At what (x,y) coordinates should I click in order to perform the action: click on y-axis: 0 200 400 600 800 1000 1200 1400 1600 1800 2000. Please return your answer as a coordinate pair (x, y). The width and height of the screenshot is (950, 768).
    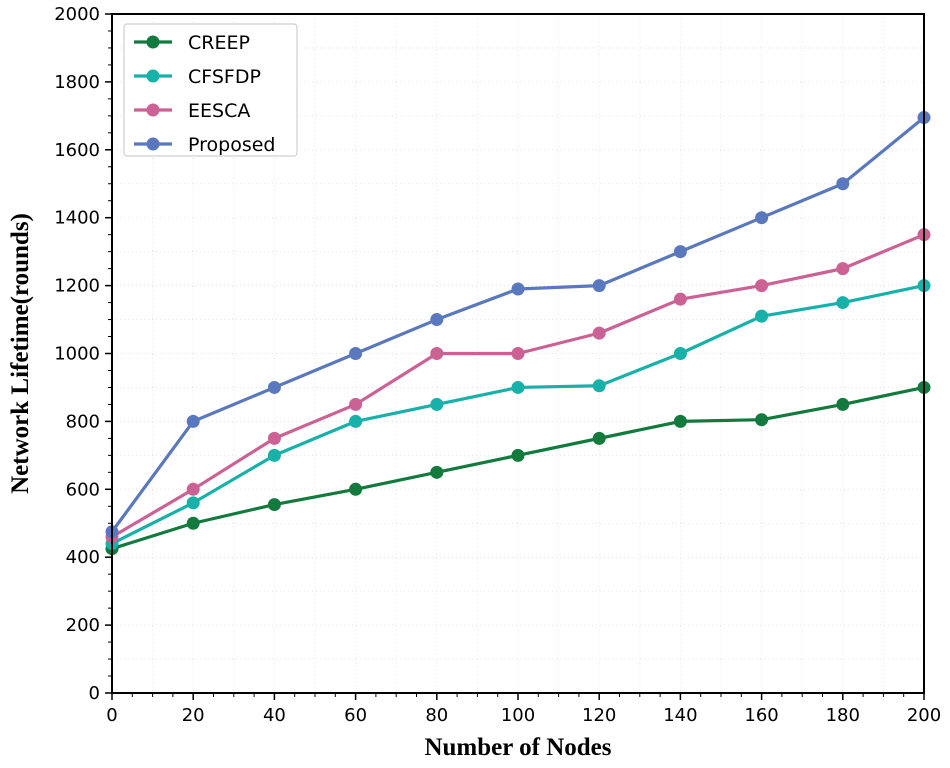
    Looking at the image, I should click on (83, 354).